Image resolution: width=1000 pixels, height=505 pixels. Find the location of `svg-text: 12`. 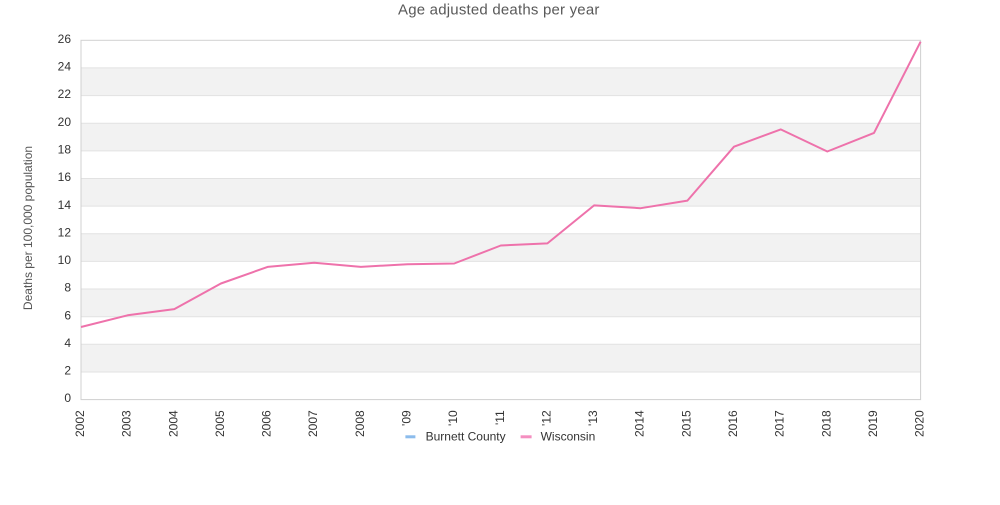

svg-text: 12 is located at coordinates (65, 233).